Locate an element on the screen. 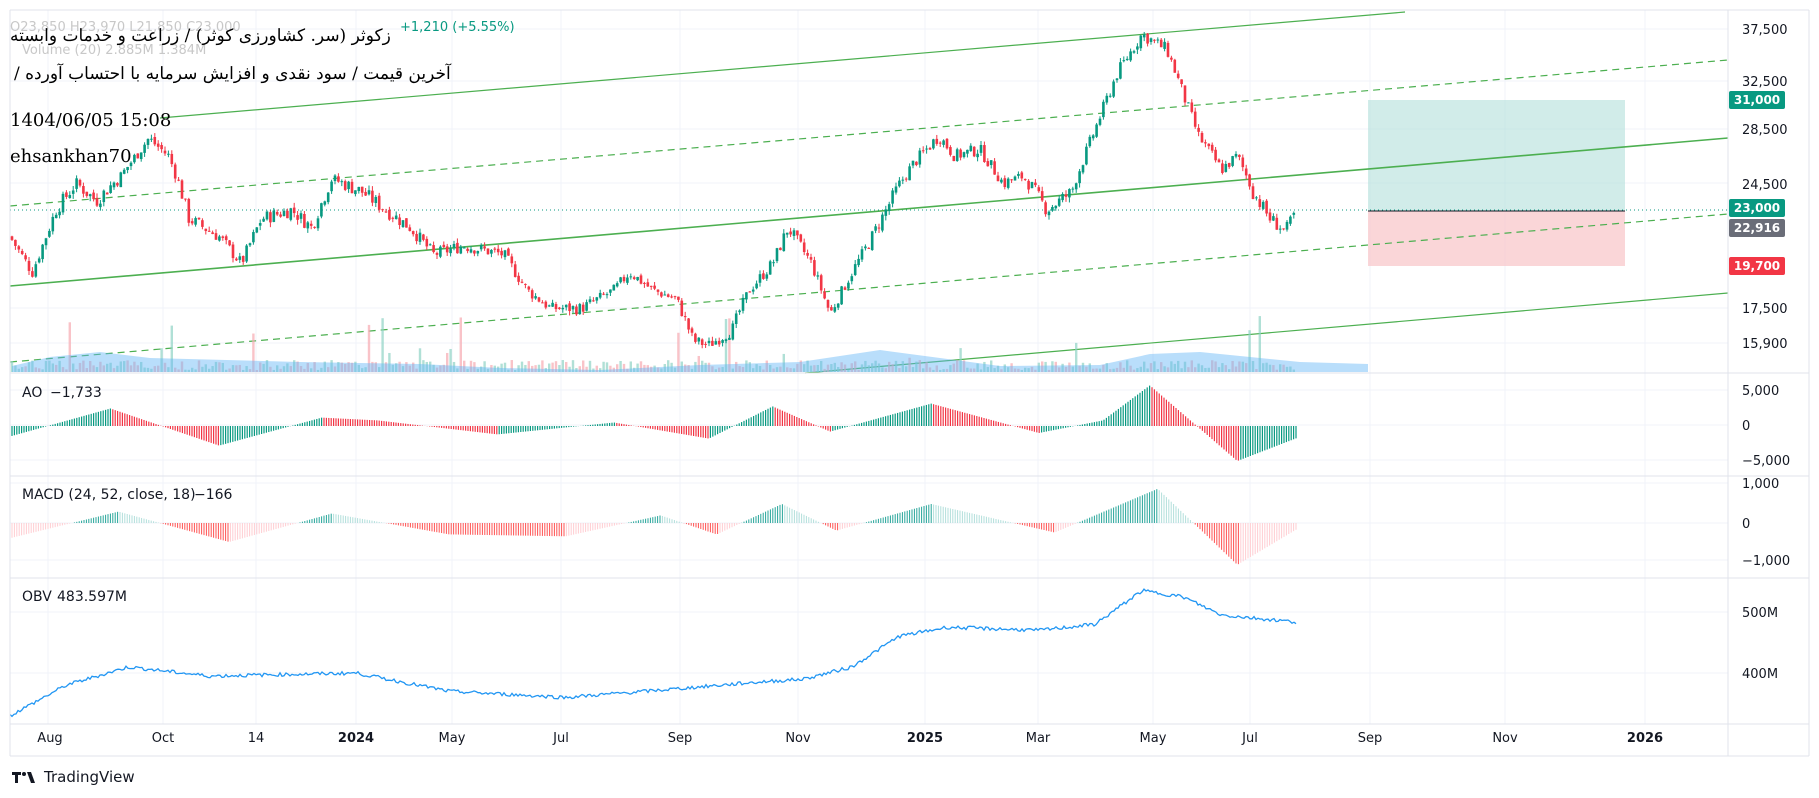 This screenshot has width=1819, height=798. channel-upper is located at coordinates (782, 65).